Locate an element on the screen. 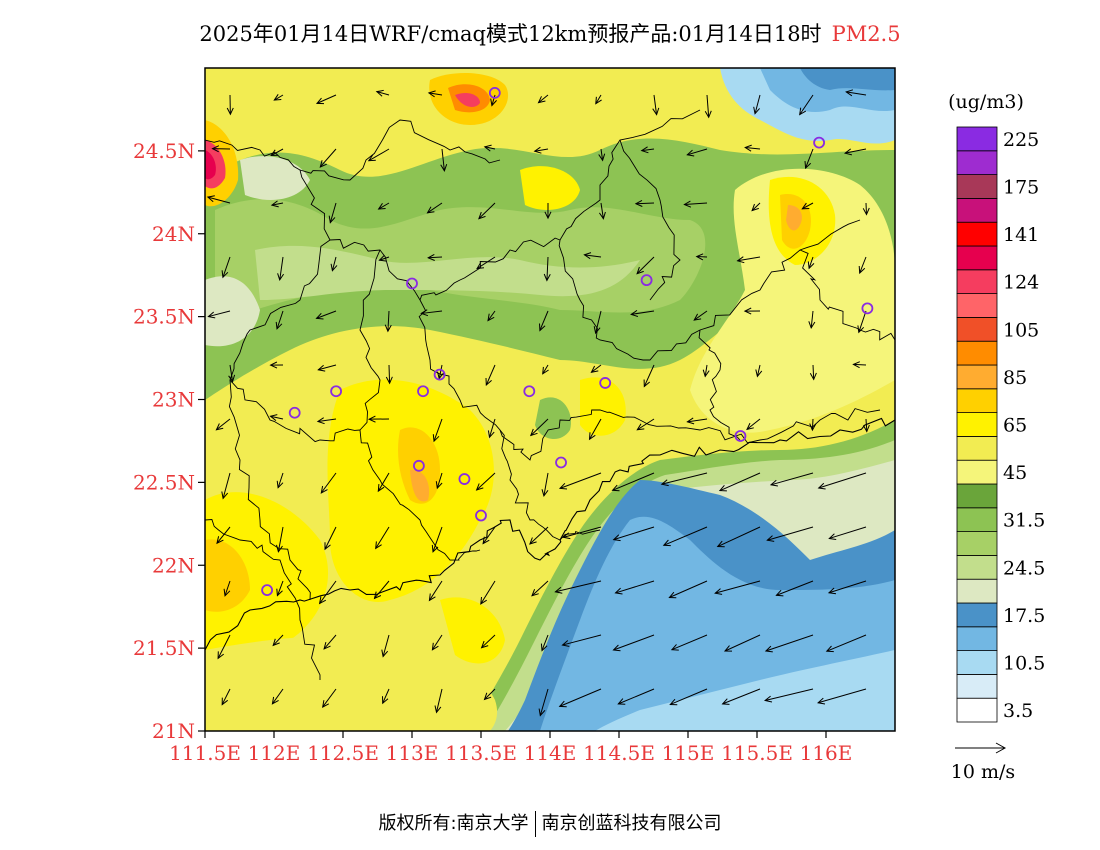 The height and width of the screenshot is (850, 1100). colorbar-label: 175 is located at coordinates (1021, 188).